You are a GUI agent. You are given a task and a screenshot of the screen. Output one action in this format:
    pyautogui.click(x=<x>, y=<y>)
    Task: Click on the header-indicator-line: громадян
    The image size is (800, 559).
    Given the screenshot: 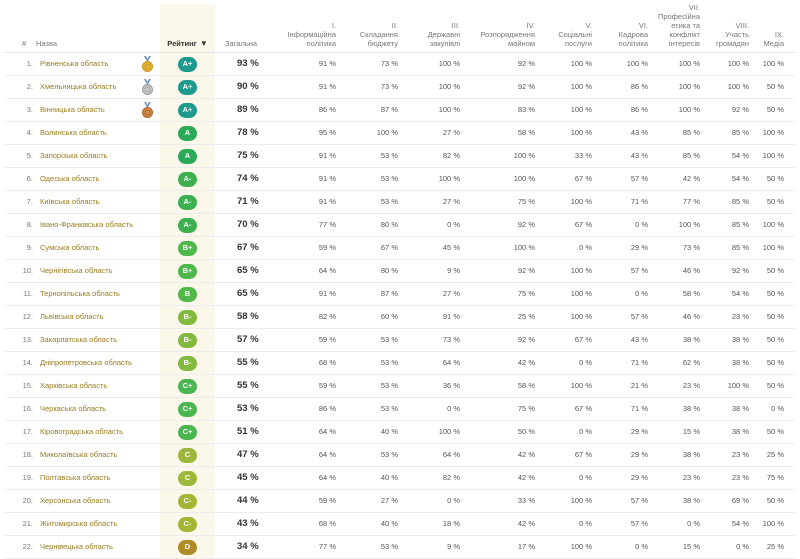 What is the action you would take?
    pyautogui.click(x=732, y=43)
    